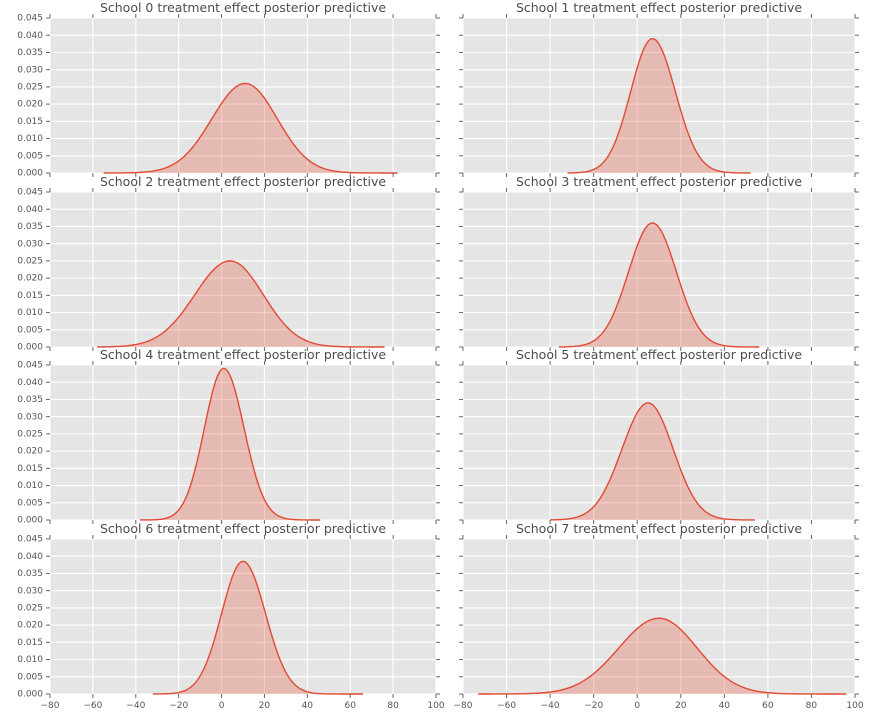 The height and width of the screenshot is (721, 872). I want to click on x-tick-label: −20, so click(178, 706).